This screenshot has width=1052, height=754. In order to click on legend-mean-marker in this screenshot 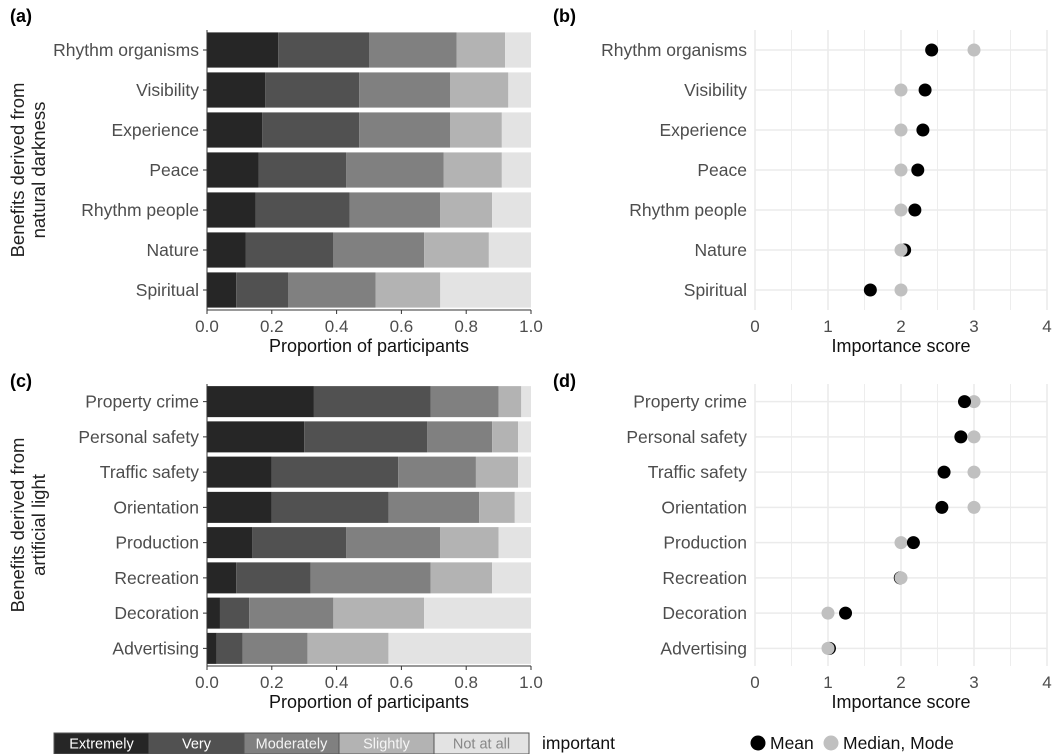, I will do `click(758, 743)`.